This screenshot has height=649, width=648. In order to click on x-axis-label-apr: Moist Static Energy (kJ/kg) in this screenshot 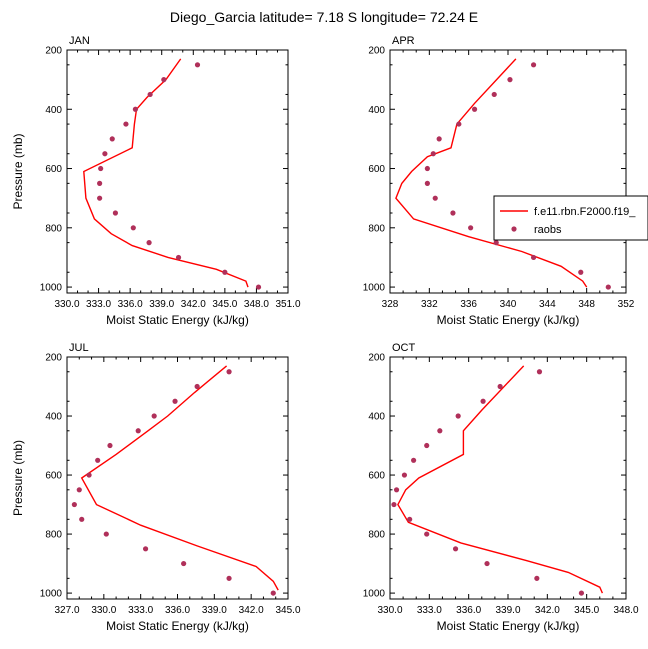, I will do `click(508, 320)`.